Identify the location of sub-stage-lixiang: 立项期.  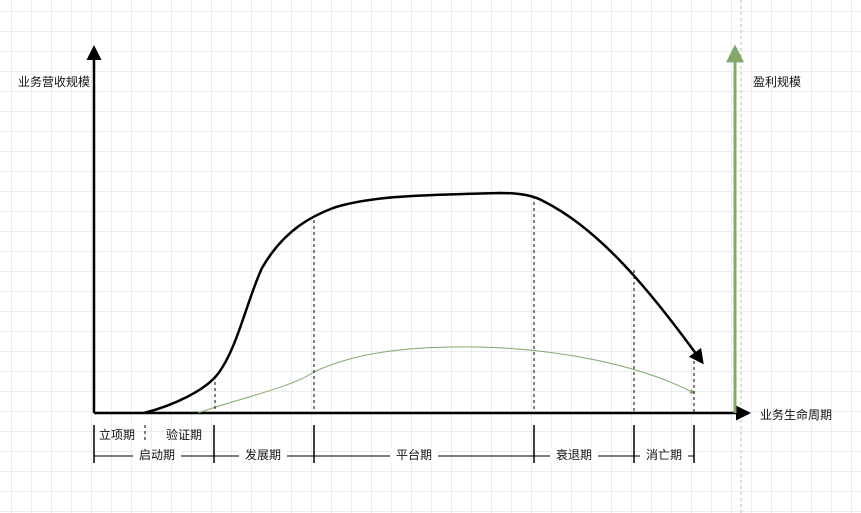
(117, 435).